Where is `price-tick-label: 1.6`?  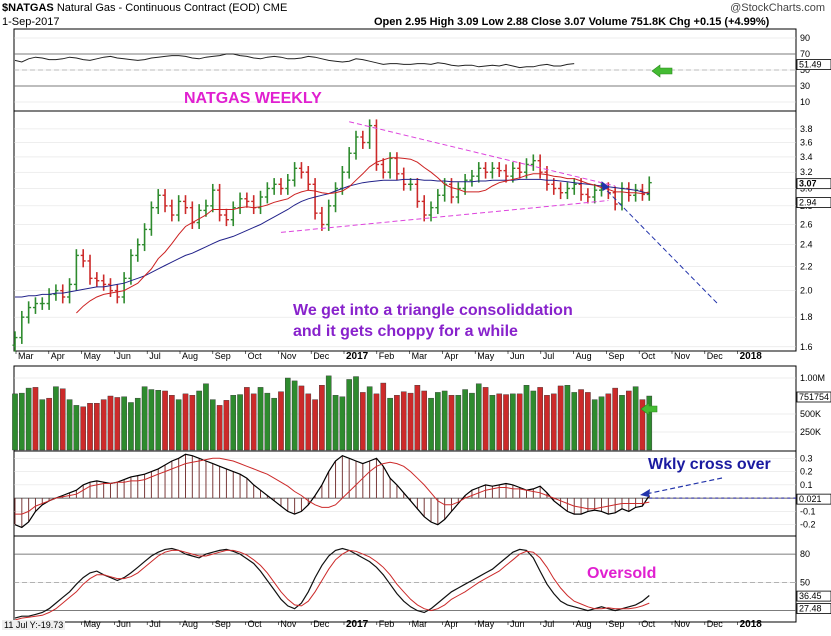
price-tick-label: 1.6 is located at coordinates (806, 347).